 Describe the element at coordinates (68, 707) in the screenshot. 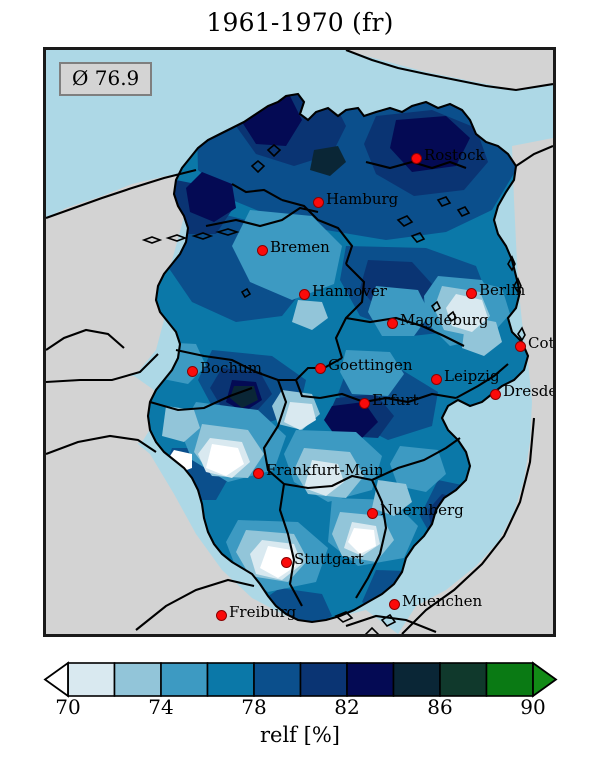

I see `colorbar-tick-70: 70` at that location.